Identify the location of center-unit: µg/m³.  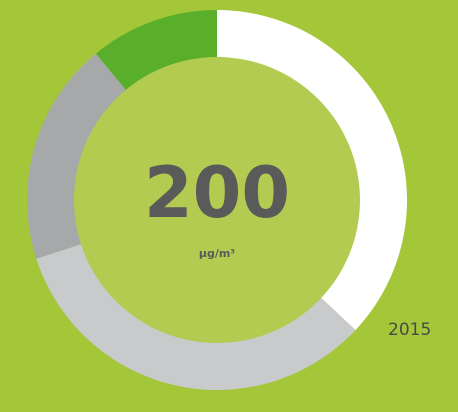
(217, 253).